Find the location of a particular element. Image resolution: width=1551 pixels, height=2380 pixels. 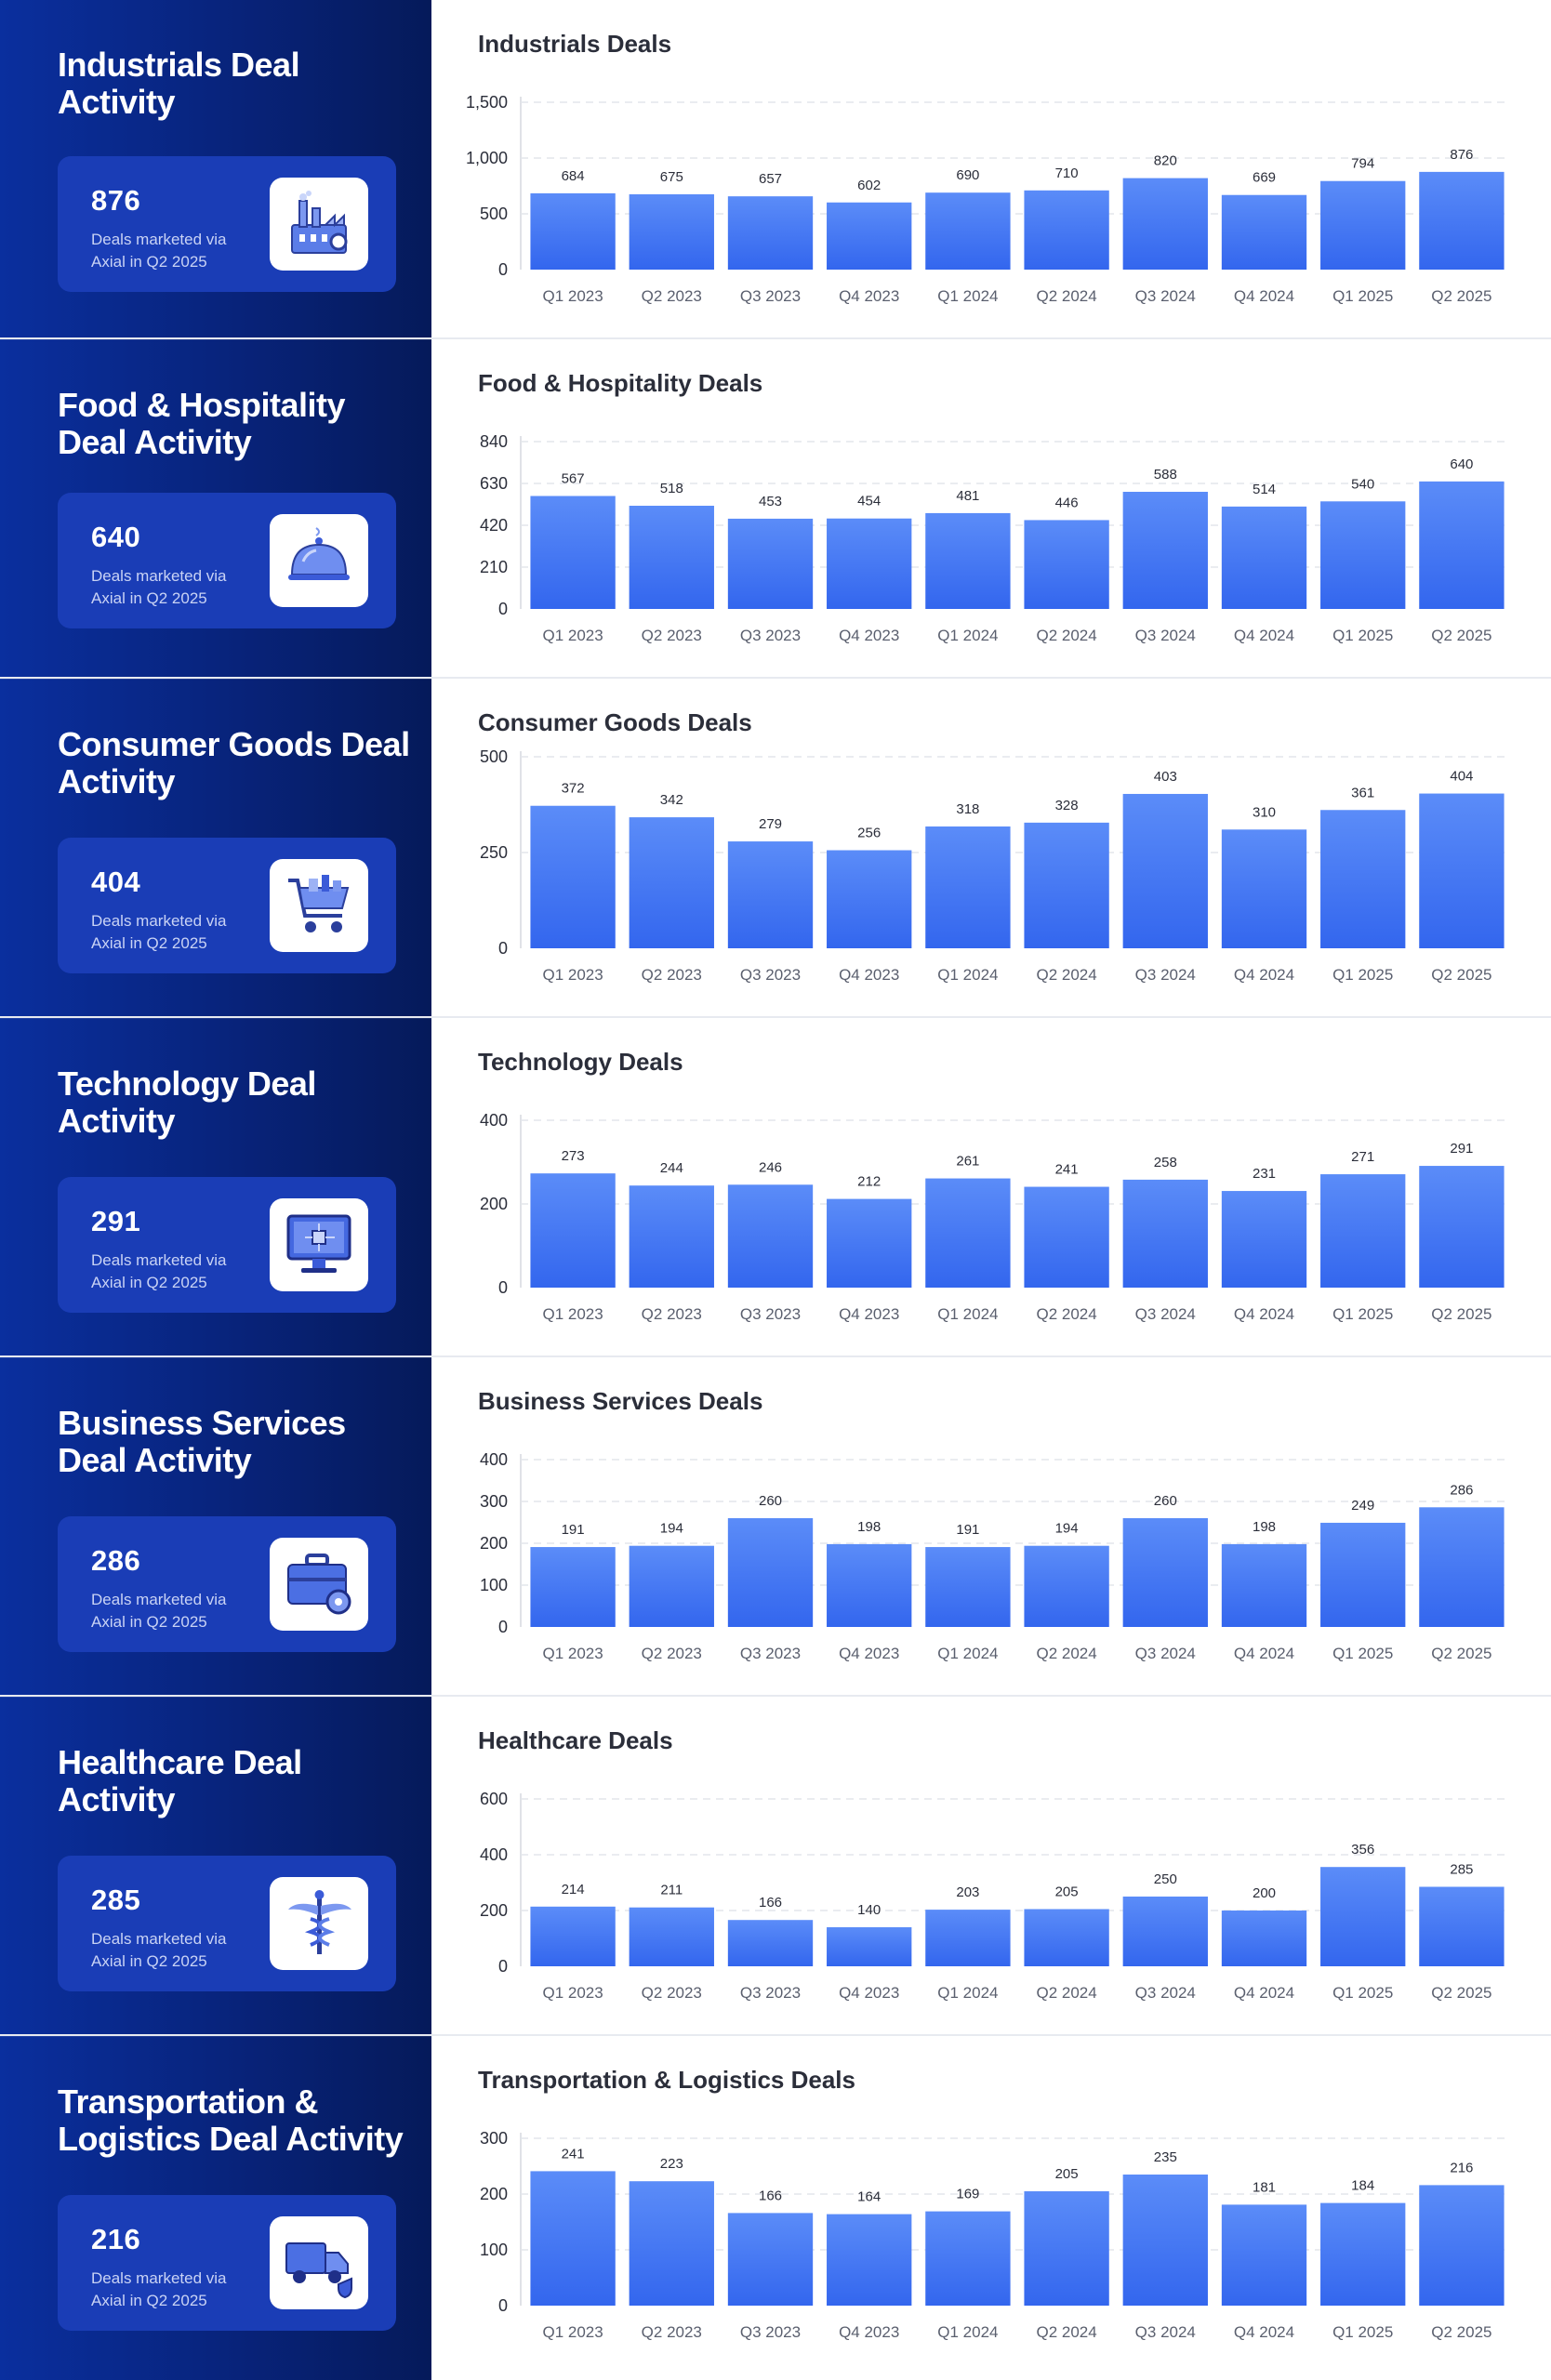

y-tick-label: 300 is located at coordinates (494, 1501).